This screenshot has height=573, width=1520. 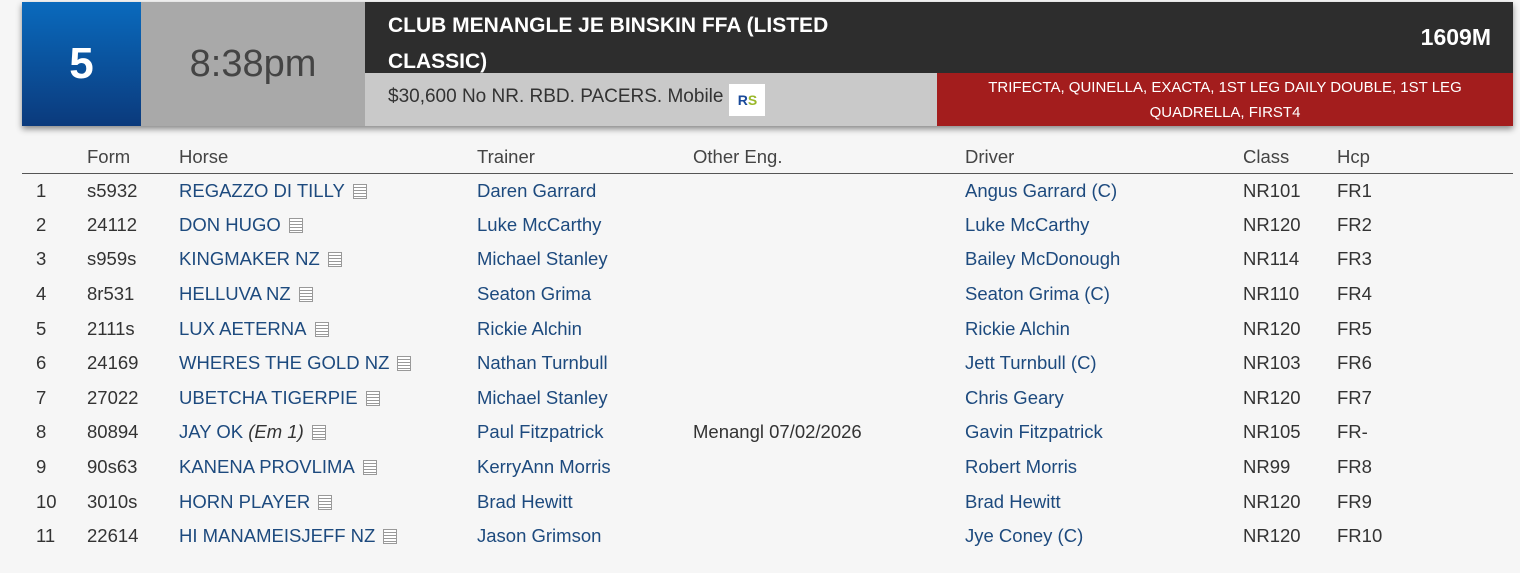 I want to click on trainer-link: Jason Grimson, so click(x=539, y=536).